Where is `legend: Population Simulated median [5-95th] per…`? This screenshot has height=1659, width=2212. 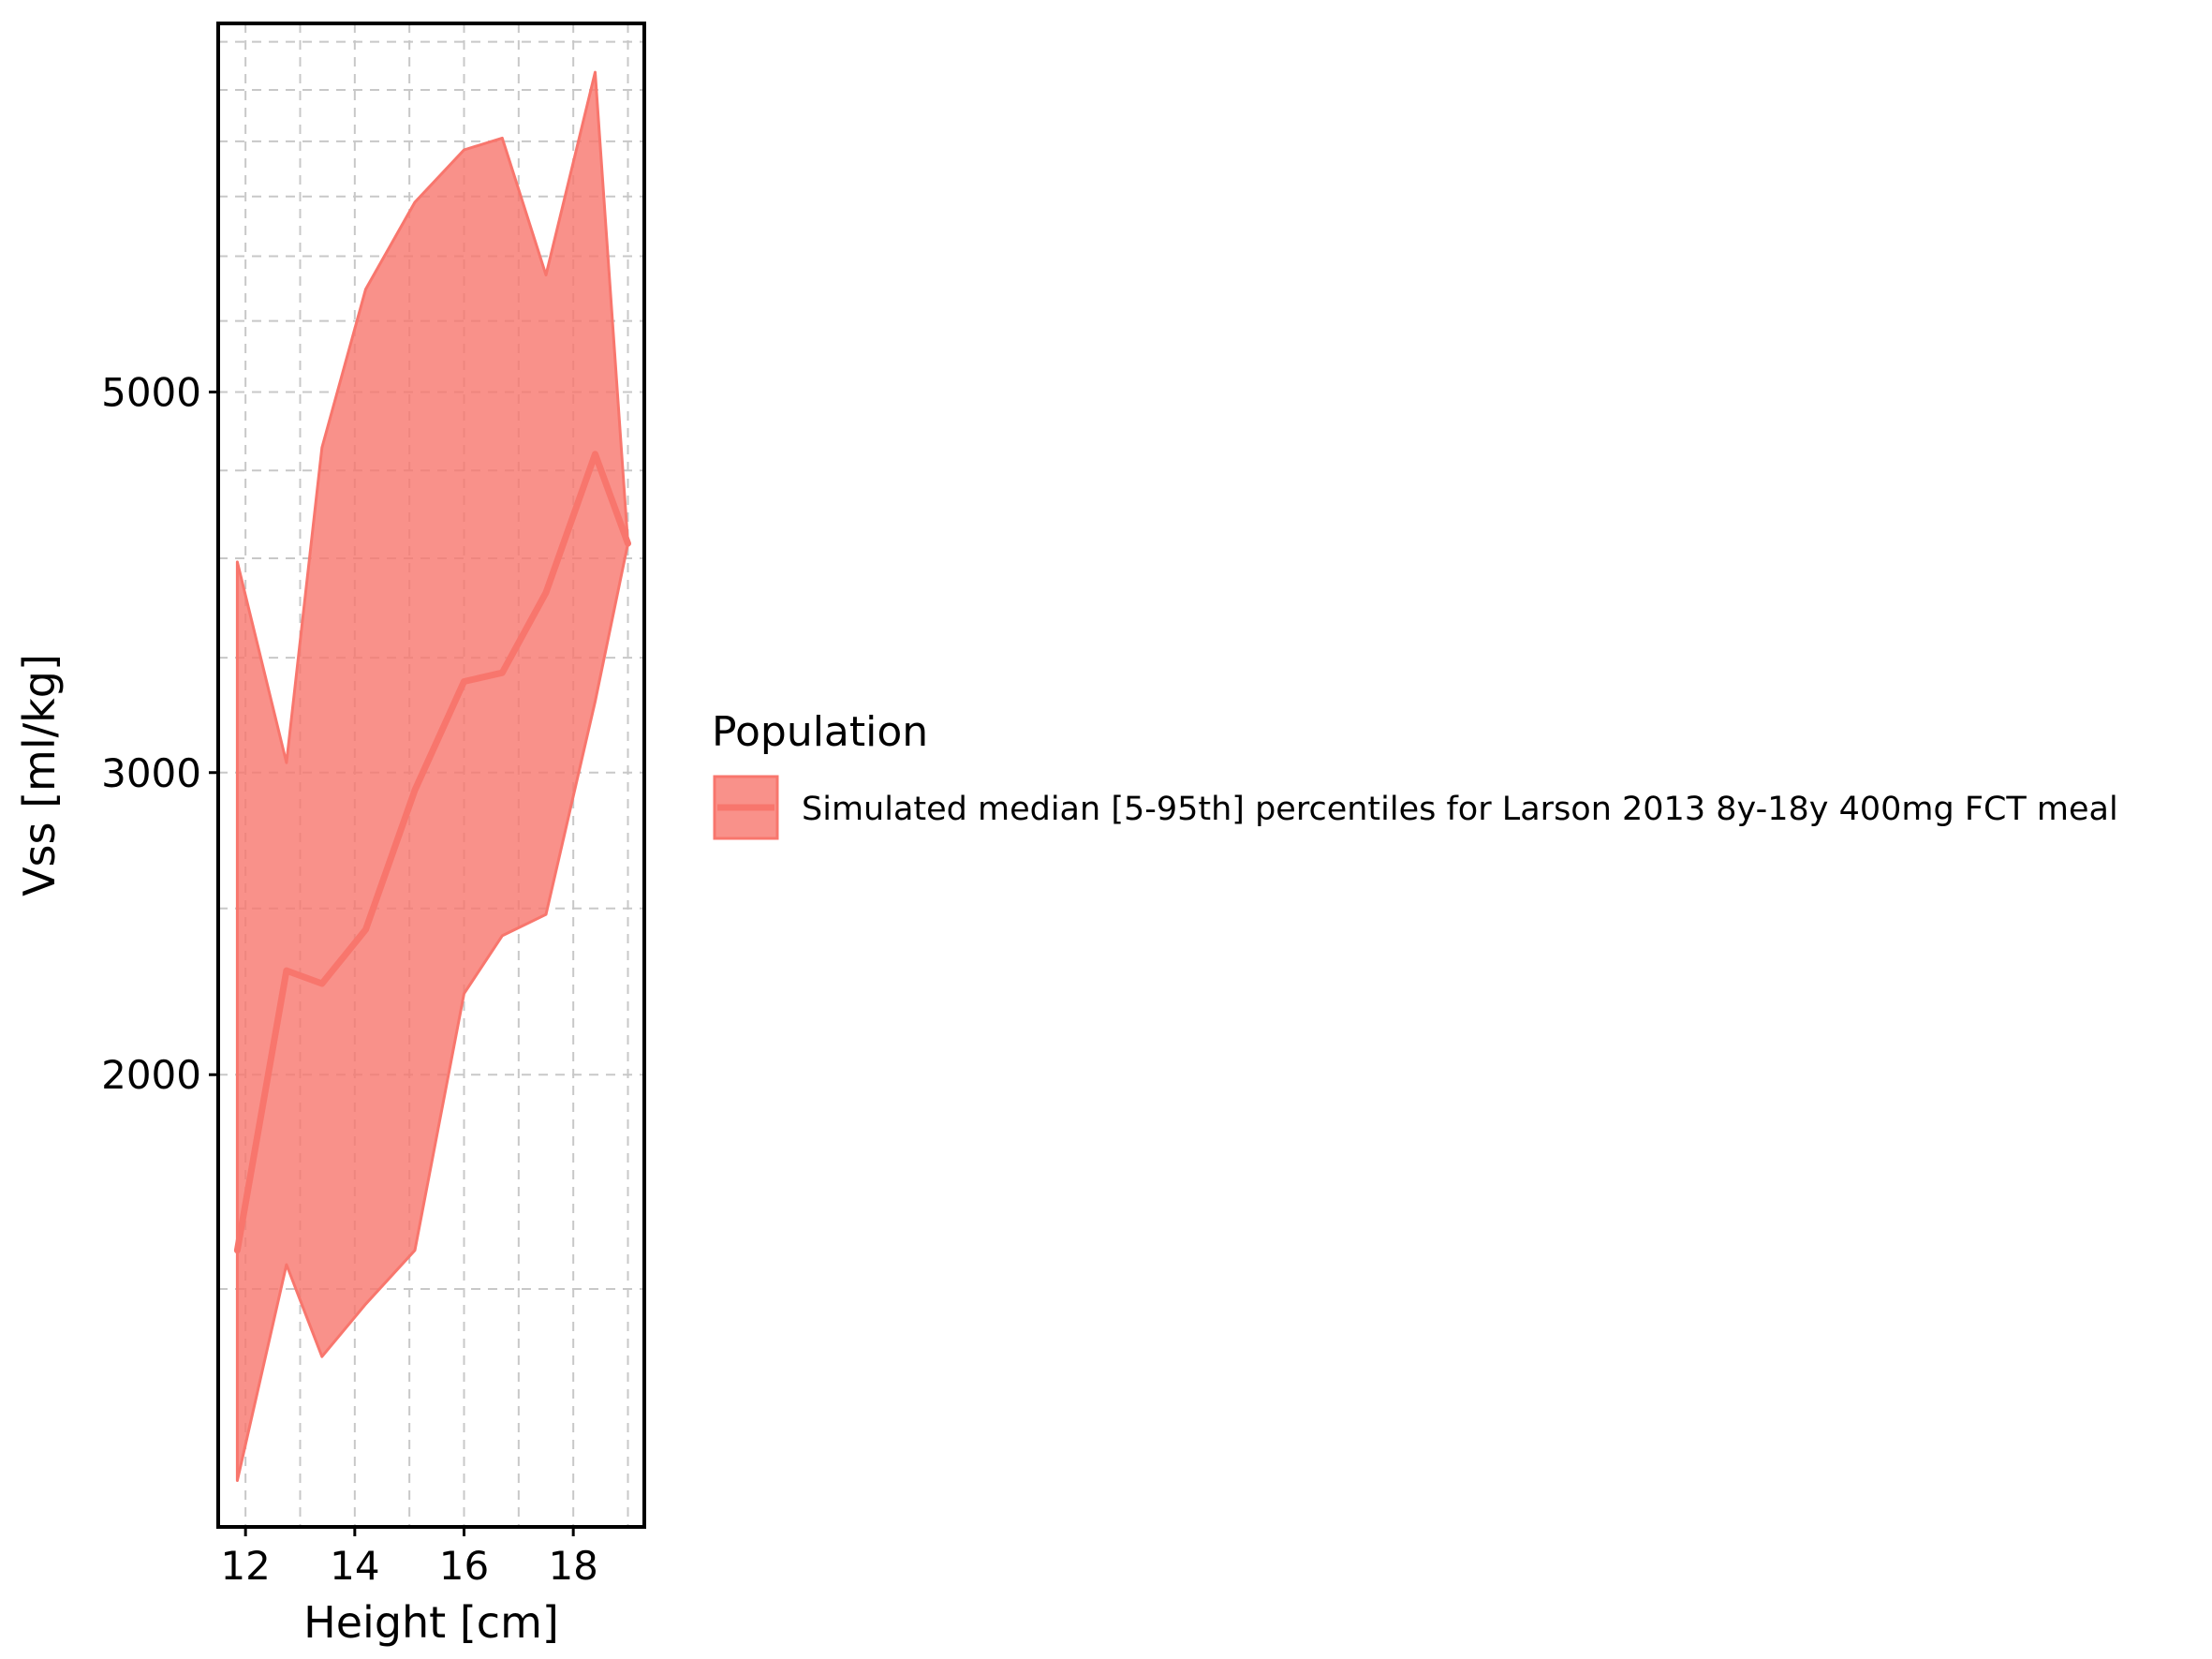 legend: Population Simulated median [5-95th] per… is located at coordinates (1415, 774).